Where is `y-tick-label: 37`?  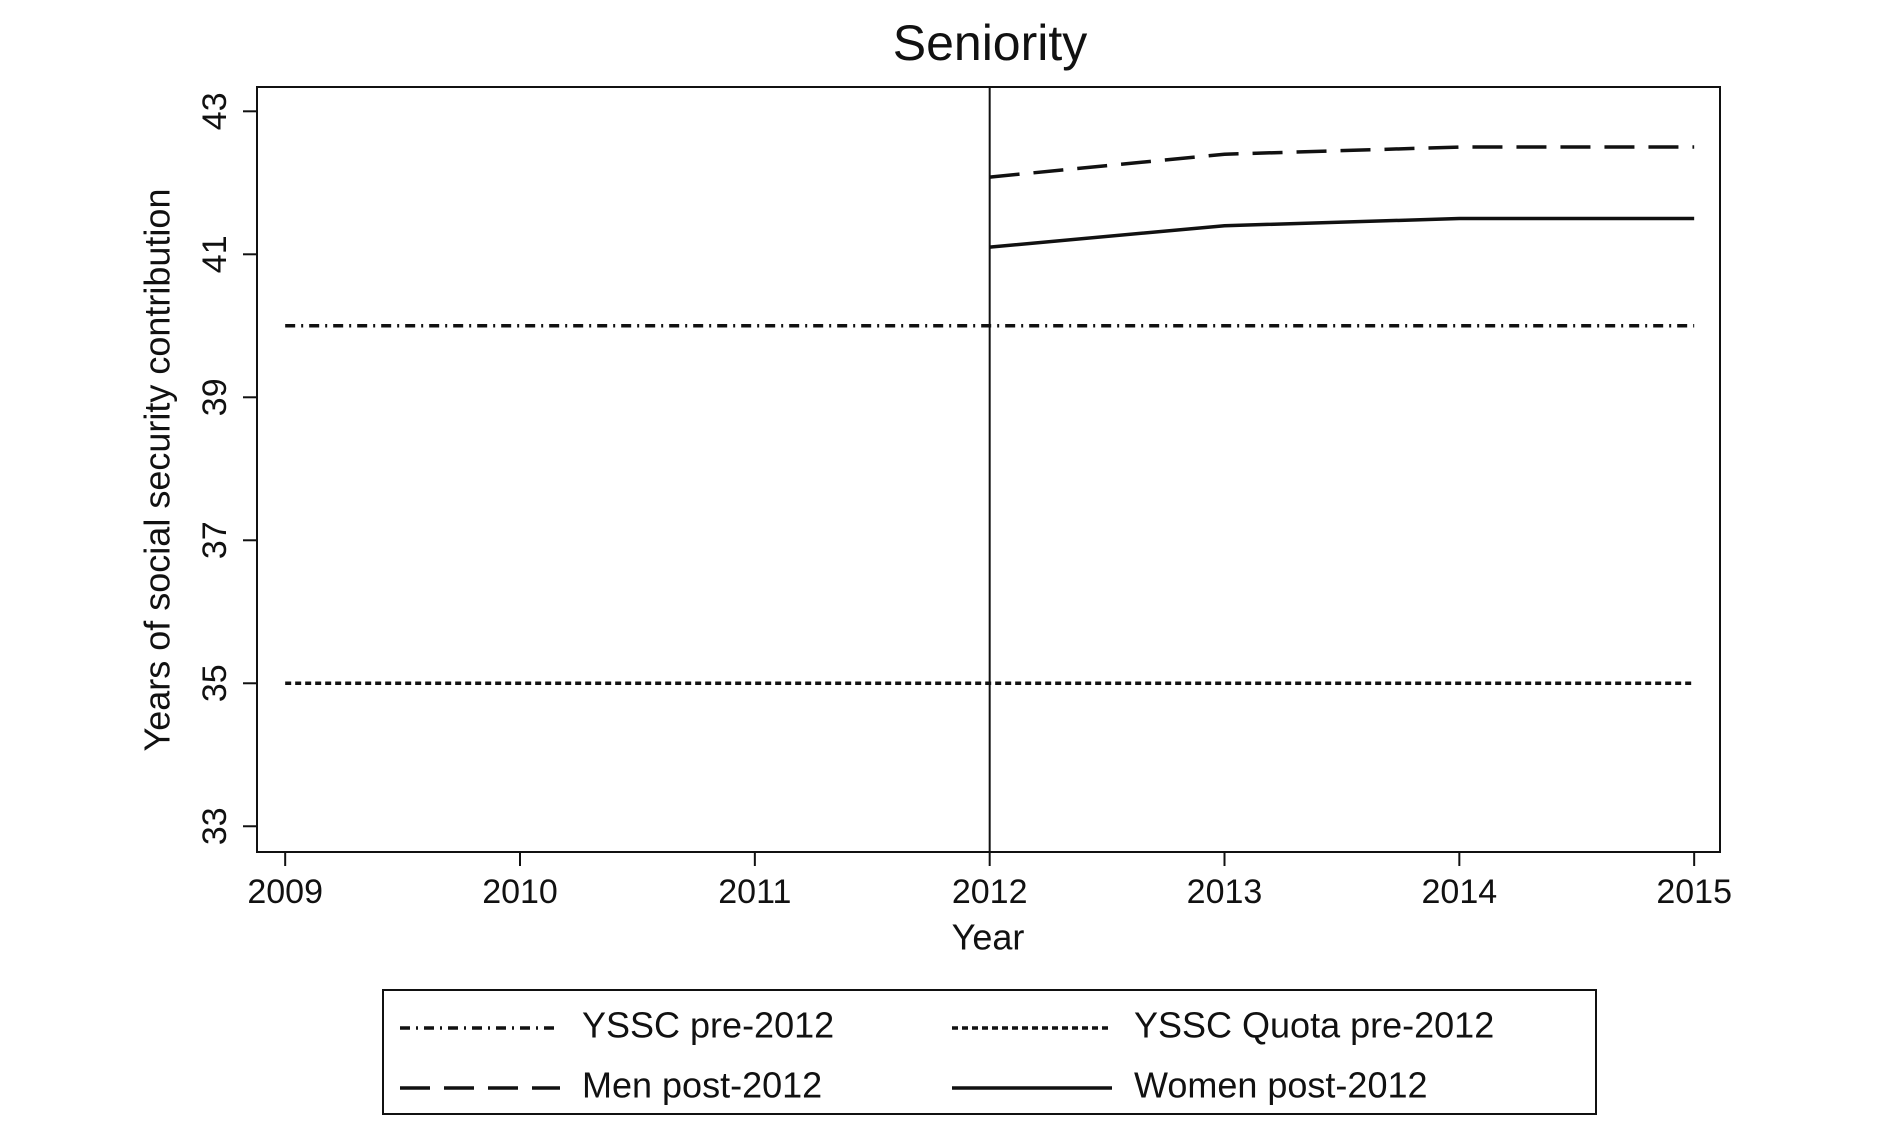 y-tick-label: 37 is located at coordinates (215, 540).